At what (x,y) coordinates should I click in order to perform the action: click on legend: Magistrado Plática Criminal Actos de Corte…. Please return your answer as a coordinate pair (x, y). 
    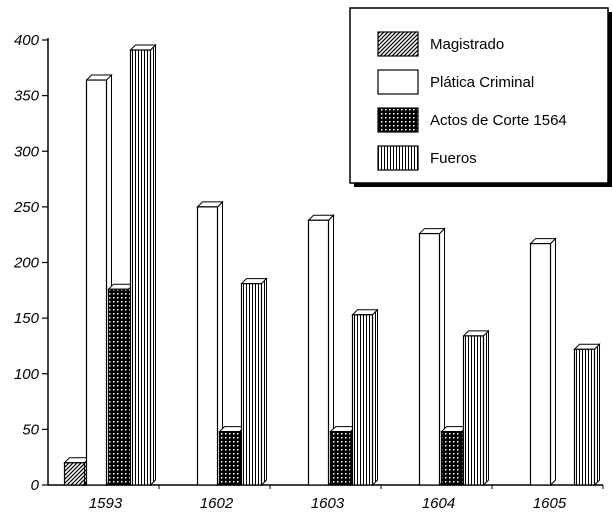
    Looking at the image, I should click on (480, 97).